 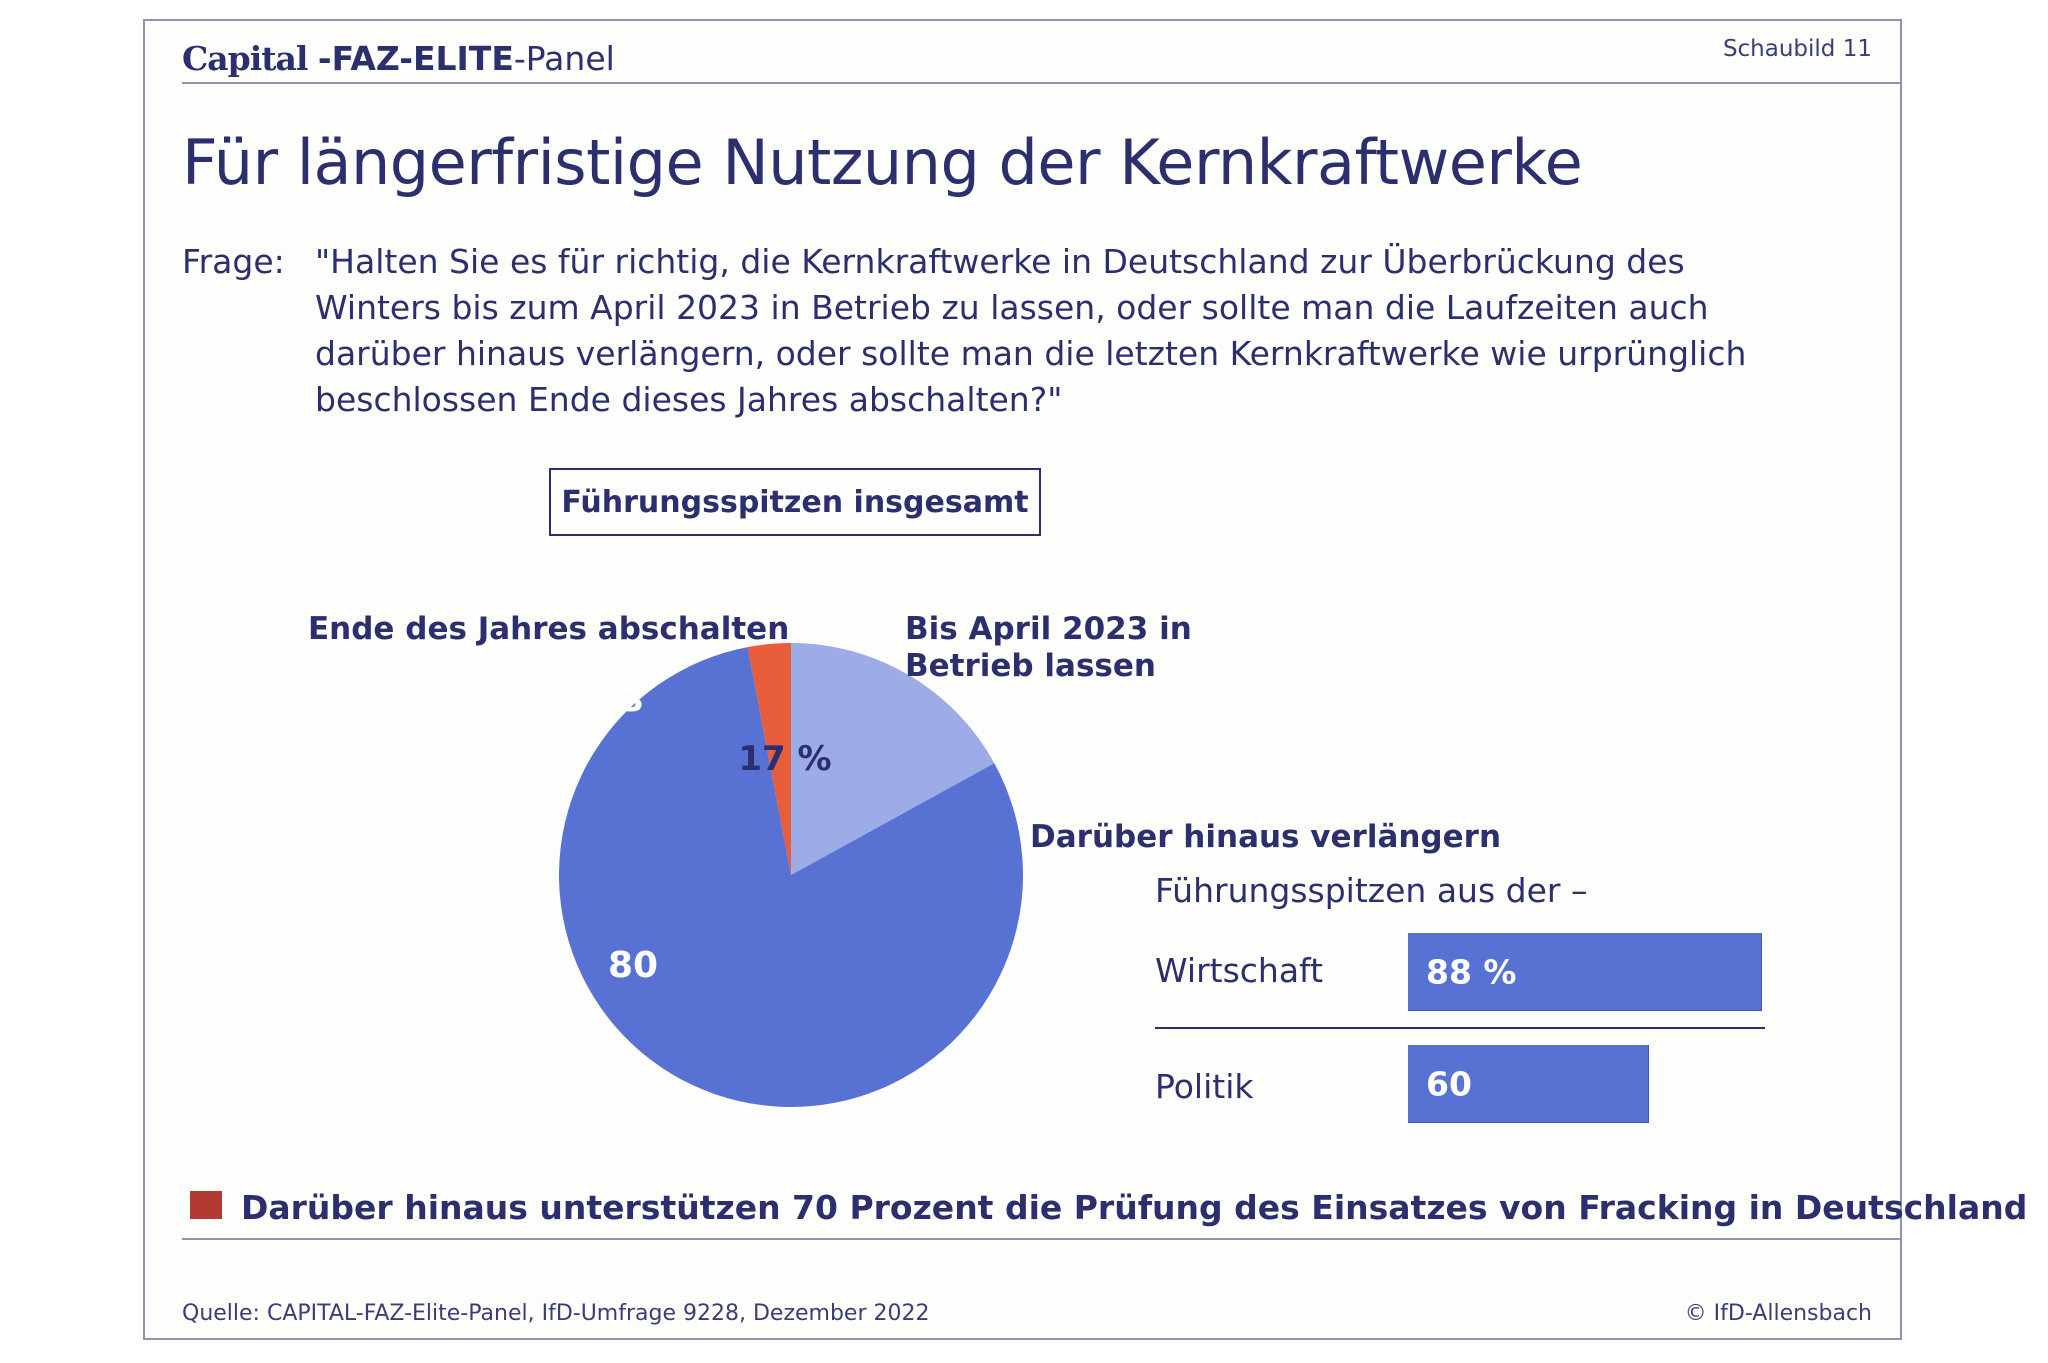 I want to click on bar-wirtschaft: 88 %, so click(x=1585, y=972).